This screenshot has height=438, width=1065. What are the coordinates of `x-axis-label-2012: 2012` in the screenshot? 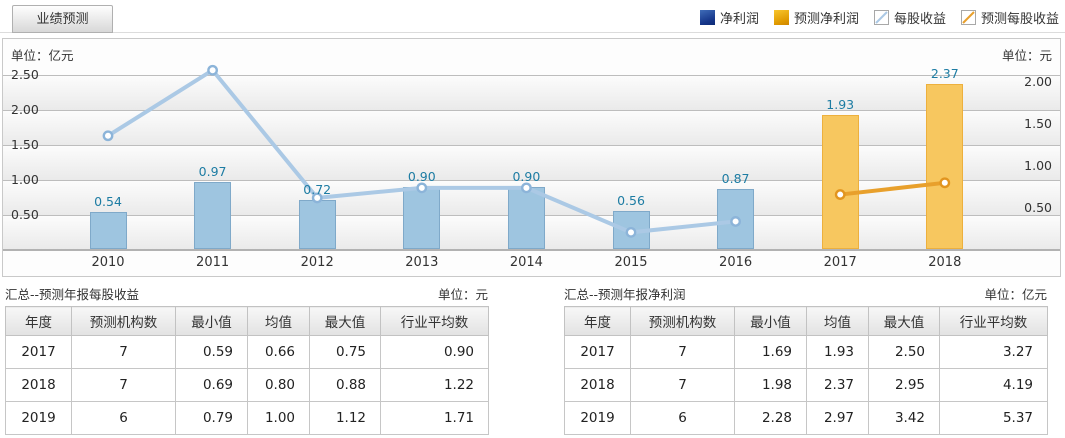 It's located at (317, 262).